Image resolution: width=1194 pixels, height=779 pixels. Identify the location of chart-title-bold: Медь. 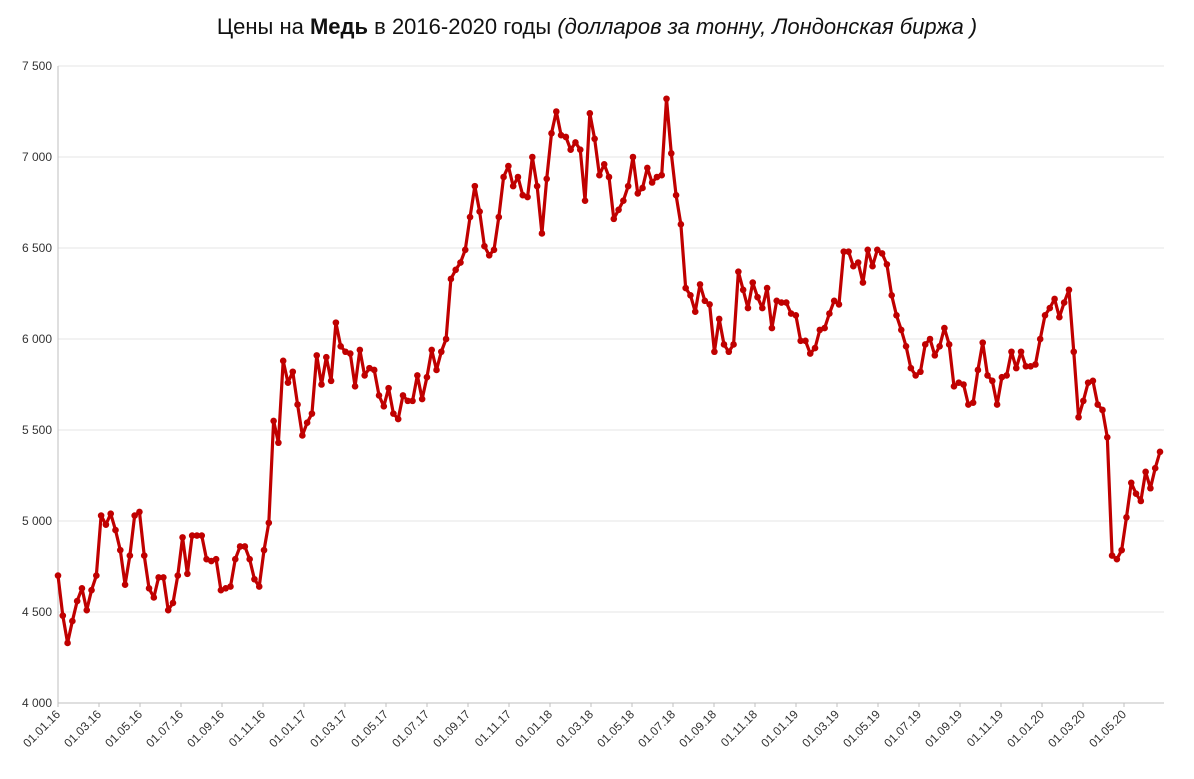
(339, 26).